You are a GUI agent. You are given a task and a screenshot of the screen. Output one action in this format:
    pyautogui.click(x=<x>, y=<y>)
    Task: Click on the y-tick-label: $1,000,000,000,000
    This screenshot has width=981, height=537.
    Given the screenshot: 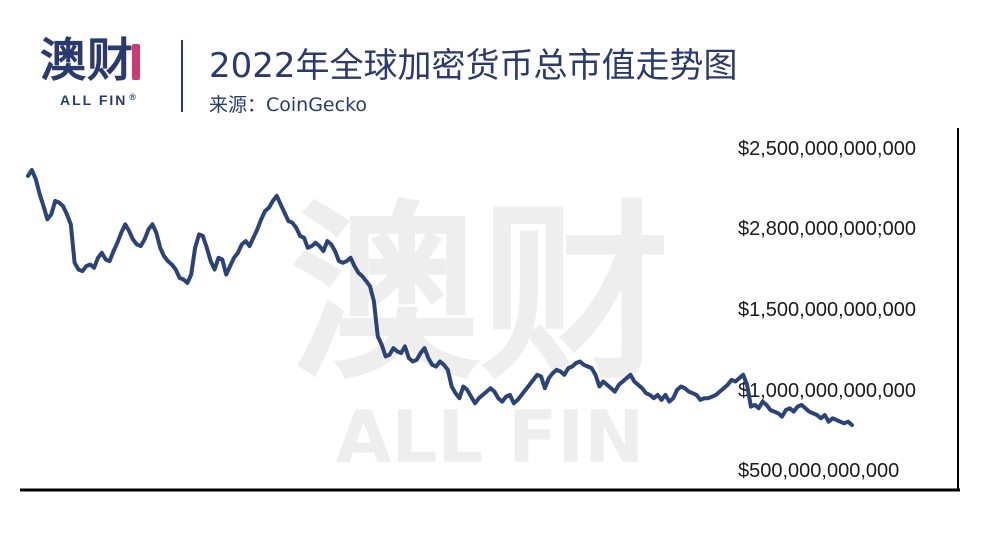 What is the action you would take?
    pyautogui.click(x=827, y=391)
    